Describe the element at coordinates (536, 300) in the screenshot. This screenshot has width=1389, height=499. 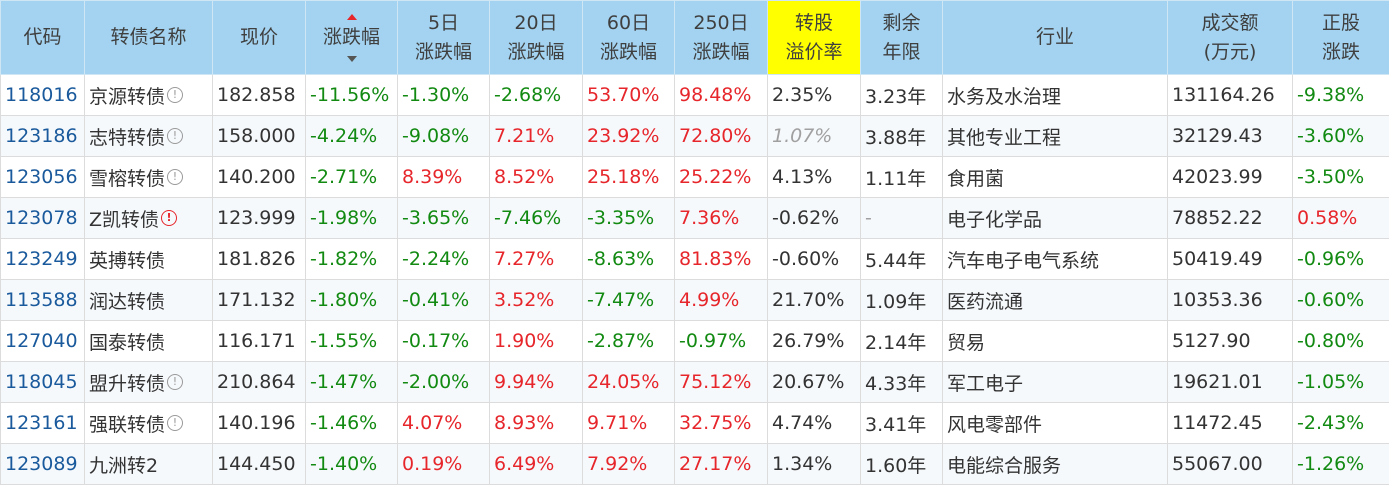
I see `cell-chg20: 3.52%` at that location.